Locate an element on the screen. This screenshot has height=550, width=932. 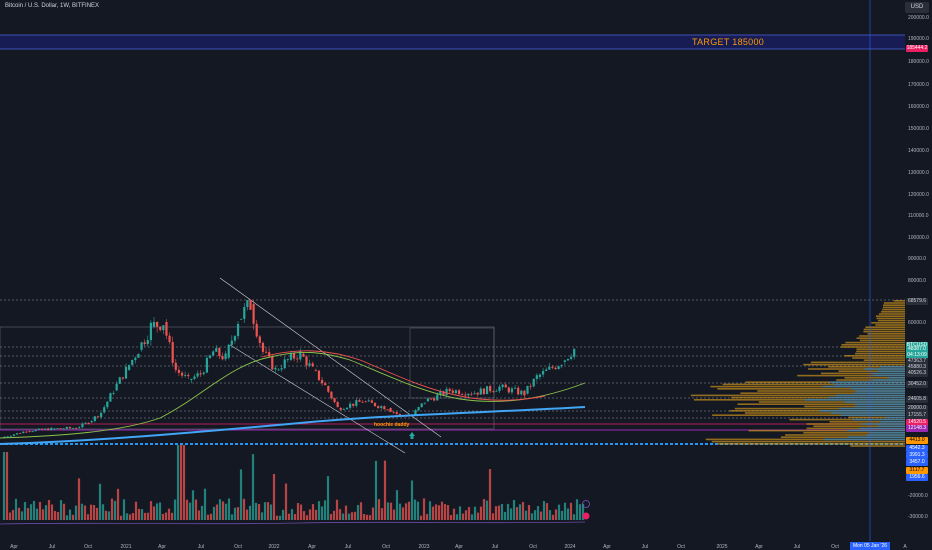
price-level-tag: 04:13:09 is located at coordinates (917, 355).